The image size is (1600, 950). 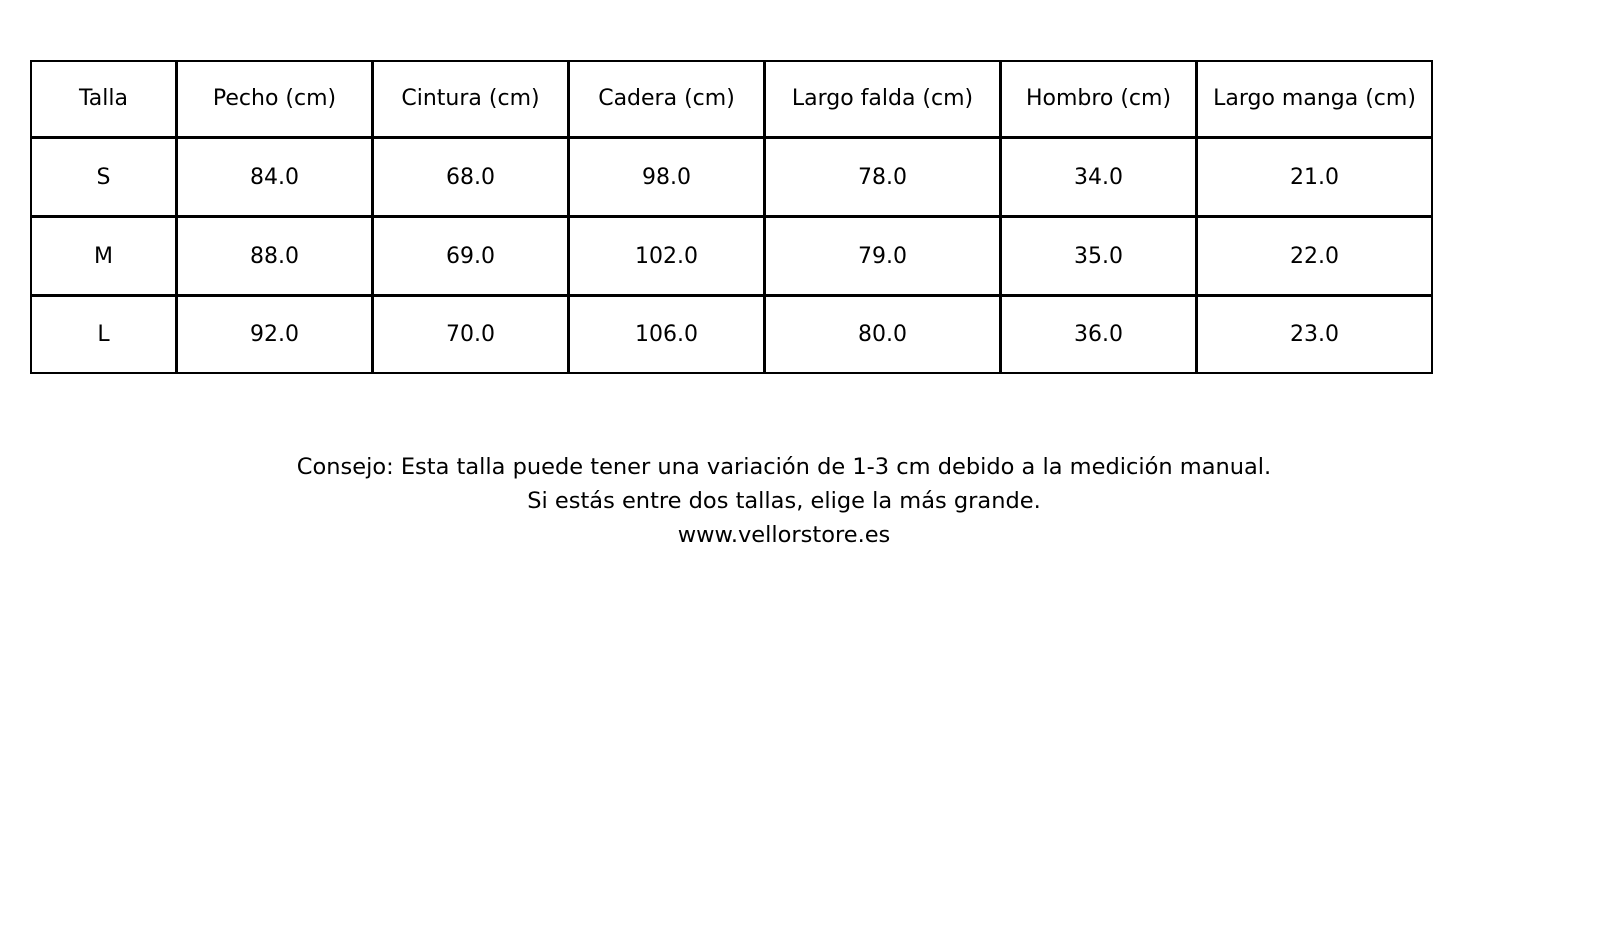 I want to click on table-cell: 80.0, so click(x=882, y=334).